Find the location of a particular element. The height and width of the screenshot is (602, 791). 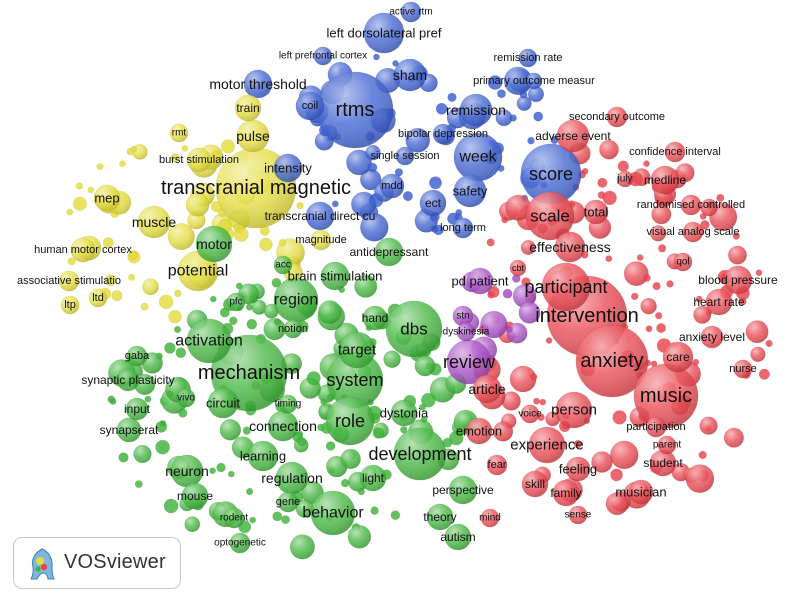

term-label: gaba is located at coordinates (137, 356).